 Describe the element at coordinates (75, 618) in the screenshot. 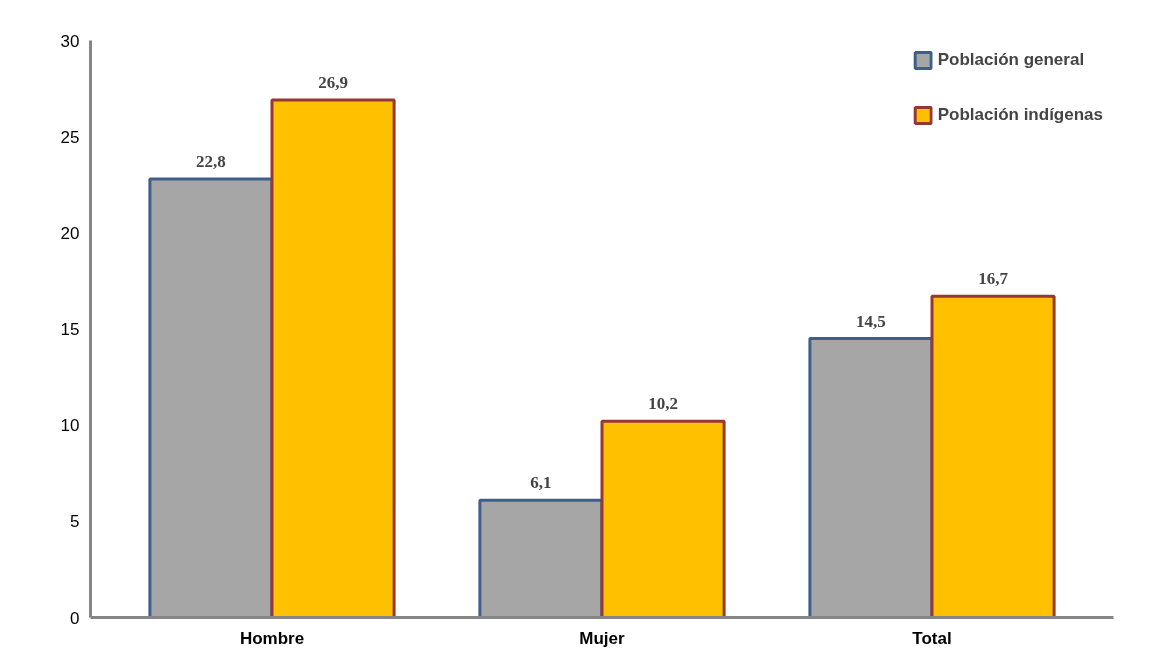

I see `y-tick-label: 0` at that location.